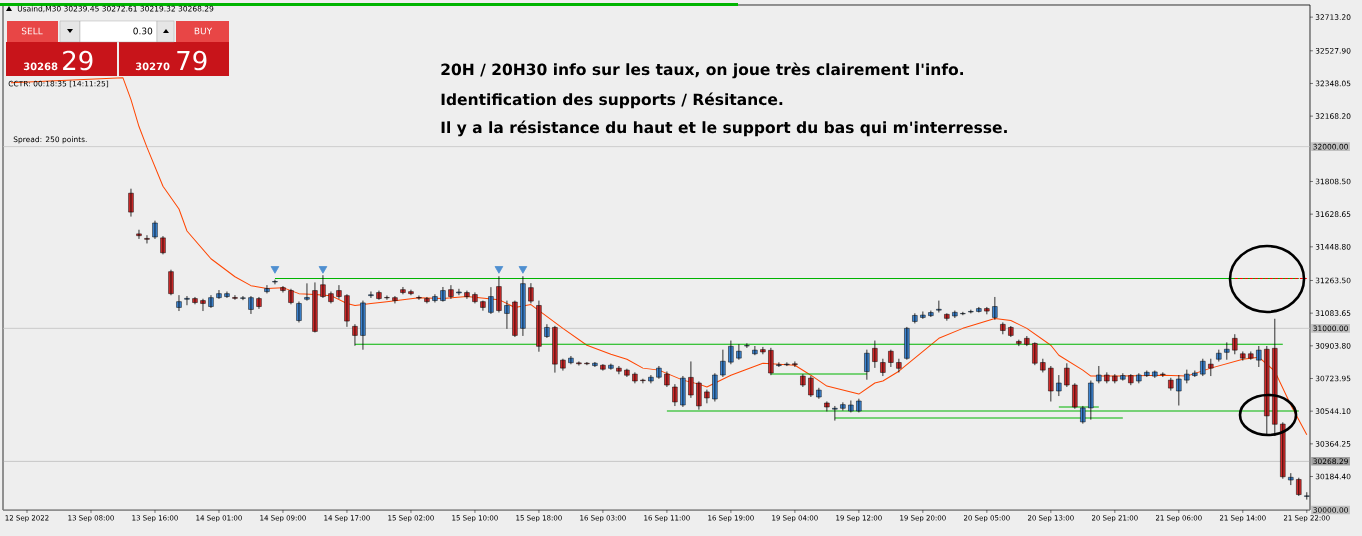  Describe the element at coordinates (203, 31) in the screenshot. I see `annotation: BUY` at that location.